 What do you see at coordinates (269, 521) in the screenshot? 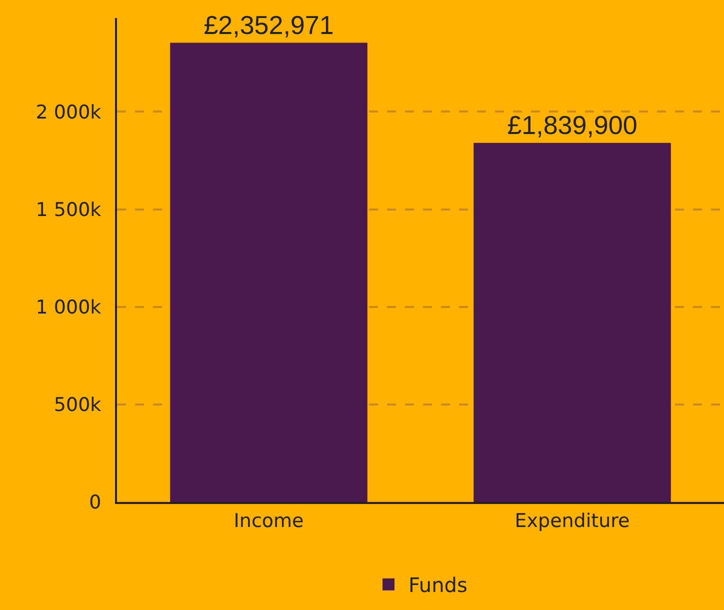
I see `x-tick-label: Income` at bounding box center [269, 521].